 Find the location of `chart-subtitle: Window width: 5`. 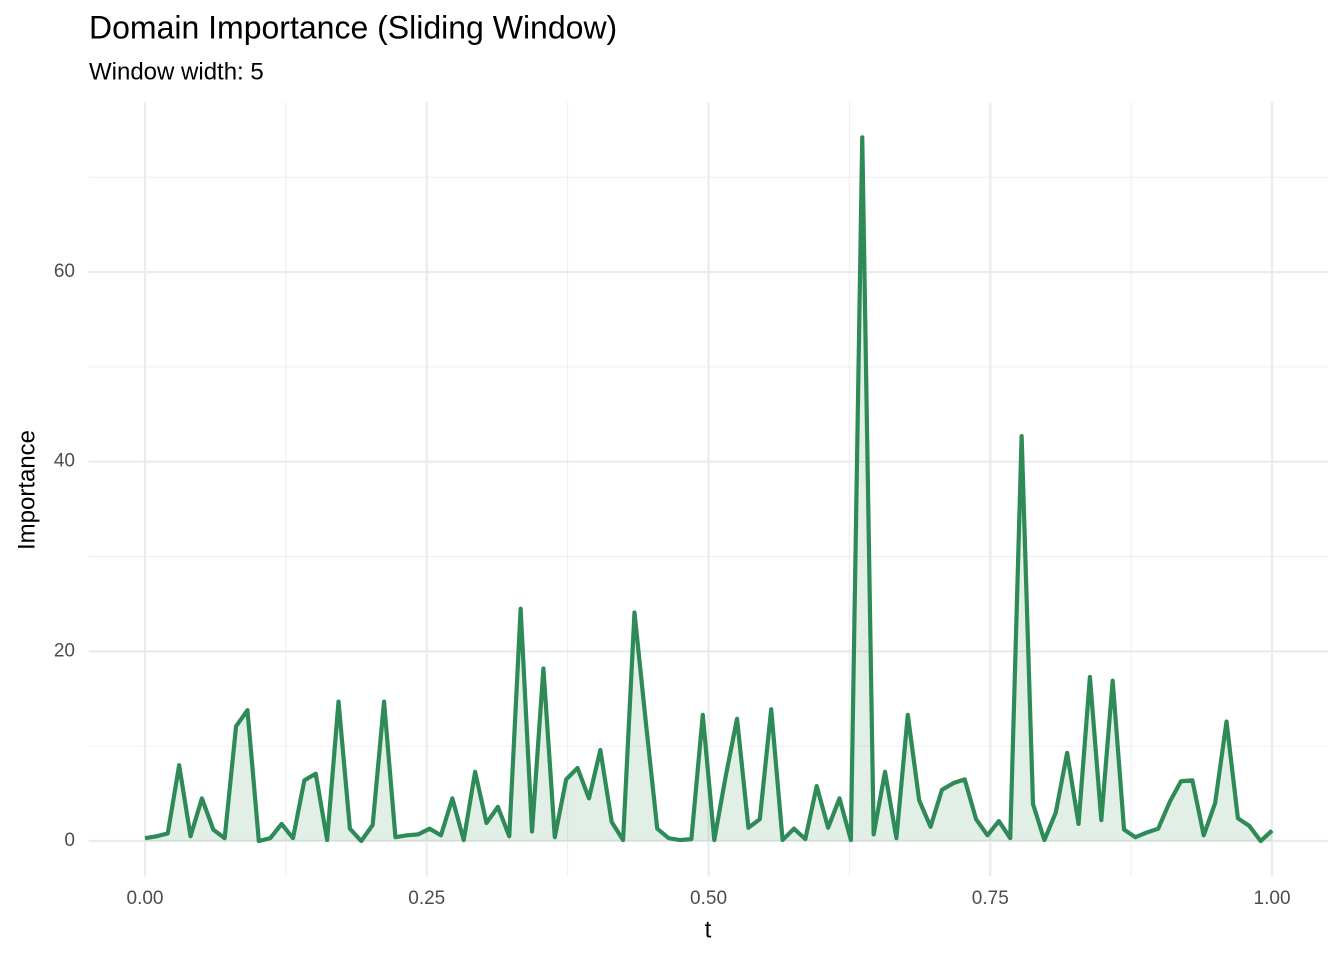

chart-subtitle: Window width: 5 is located at coordinates (176, 71).